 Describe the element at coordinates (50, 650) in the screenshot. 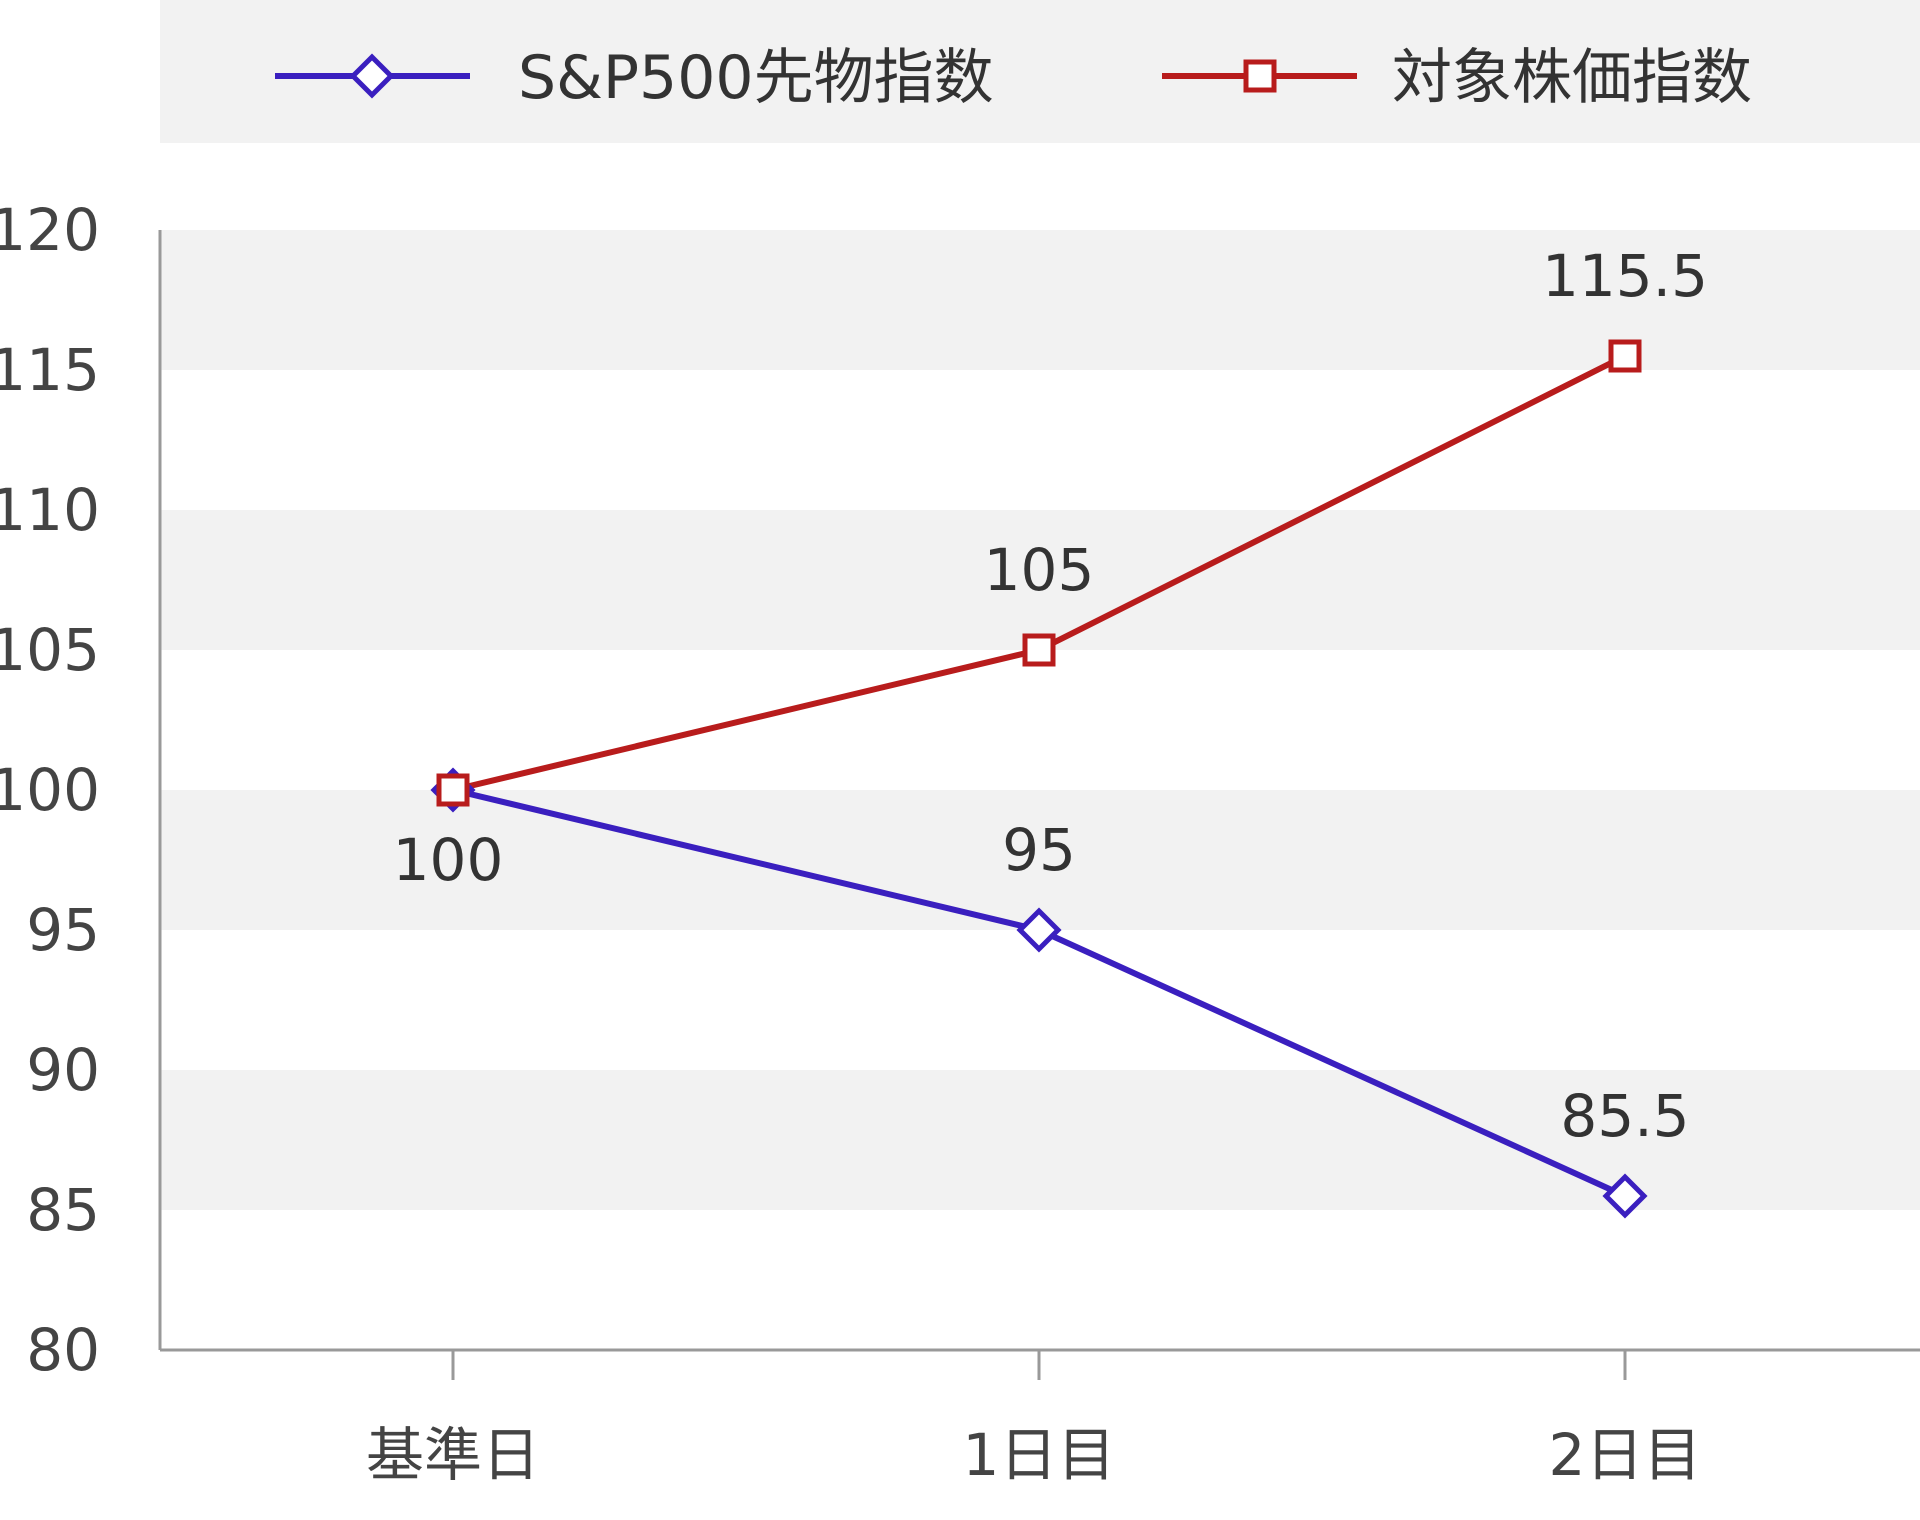

I see `y-tick-label: 105` at that location.